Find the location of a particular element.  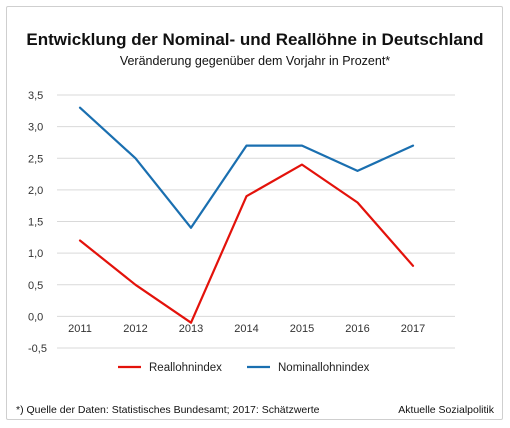

x-tick-label: 2016 is located at coordinates (357, 329).